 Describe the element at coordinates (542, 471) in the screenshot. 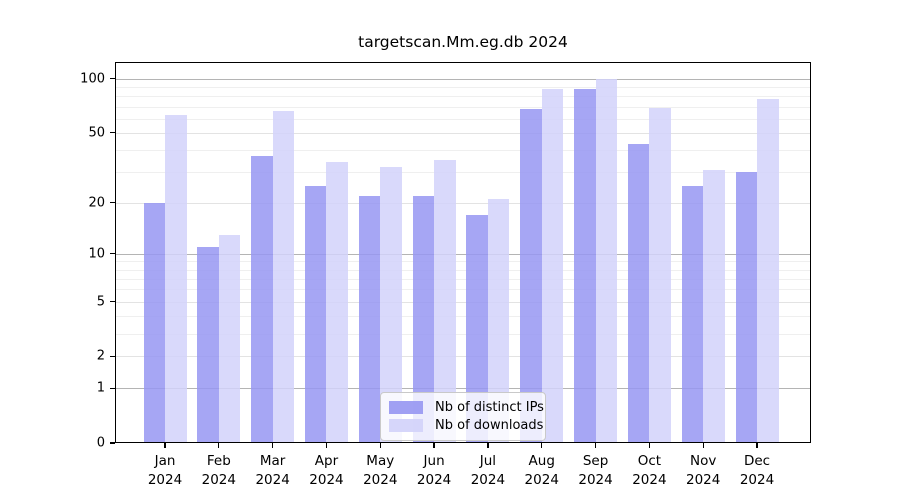

I see `x-tick-label-aug: Aug 2024` at that location.